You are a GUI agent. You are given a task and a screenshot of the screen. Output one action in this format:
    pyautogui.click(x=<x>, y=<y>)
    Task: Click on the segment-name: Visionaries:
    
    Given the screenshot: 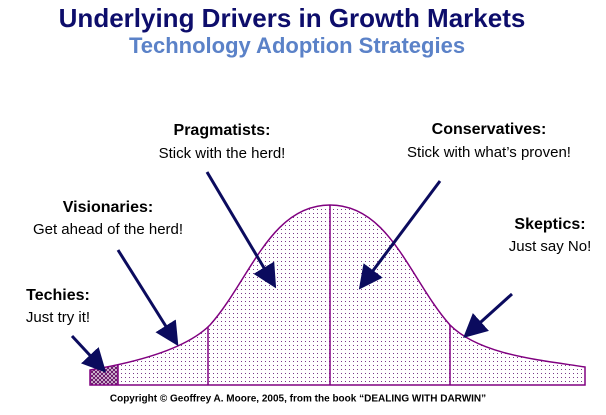 What is the action you would take?
    pyautogui.click(x=108, y=207)
    